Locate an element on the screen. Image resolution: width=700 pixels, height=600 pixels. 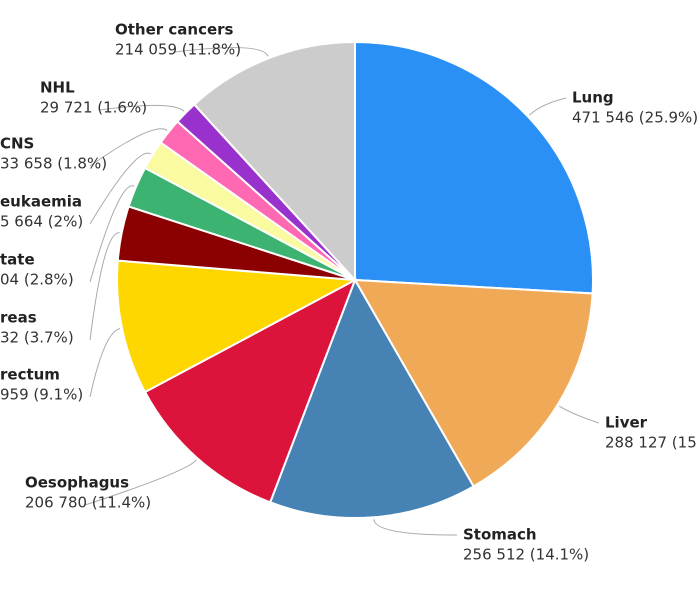
slice-name: CNS is located at coordinates (17, 144).